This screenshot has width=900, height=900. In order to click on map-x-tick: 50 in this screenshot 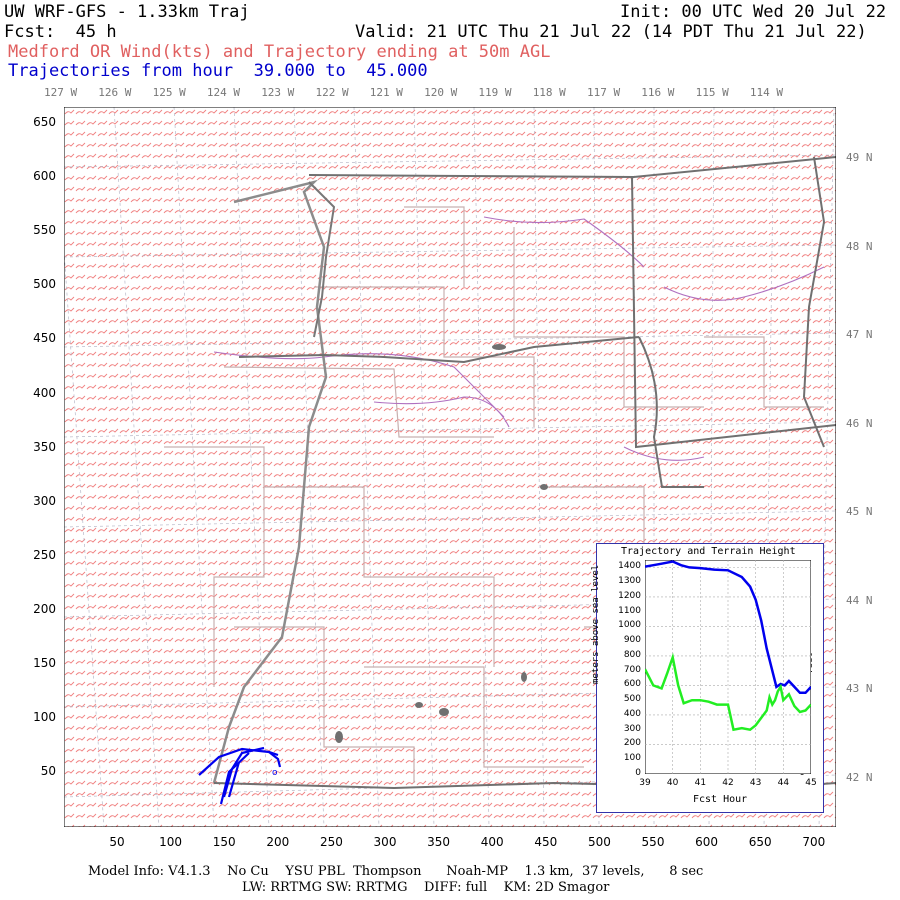, I will do `click(117, 842)`.